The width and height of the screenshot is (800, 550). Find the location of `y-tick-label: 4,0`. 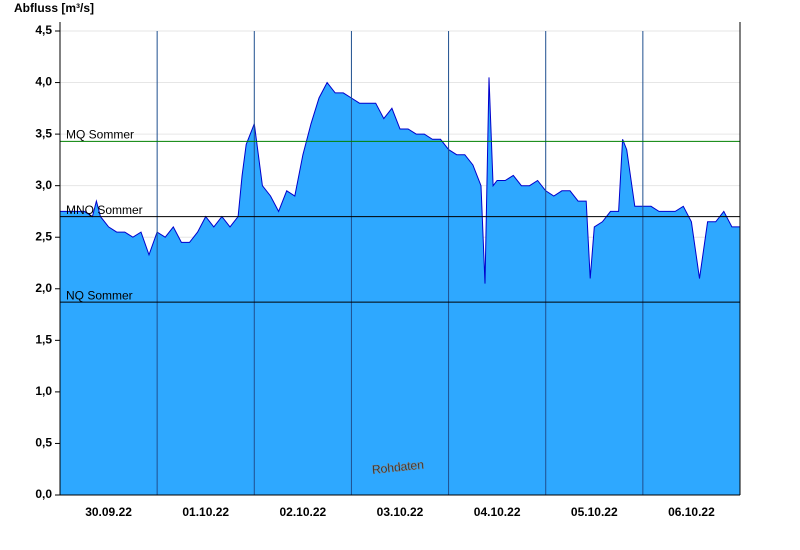

y-tick-label: 4,0 is located at coordinates (43, 82).